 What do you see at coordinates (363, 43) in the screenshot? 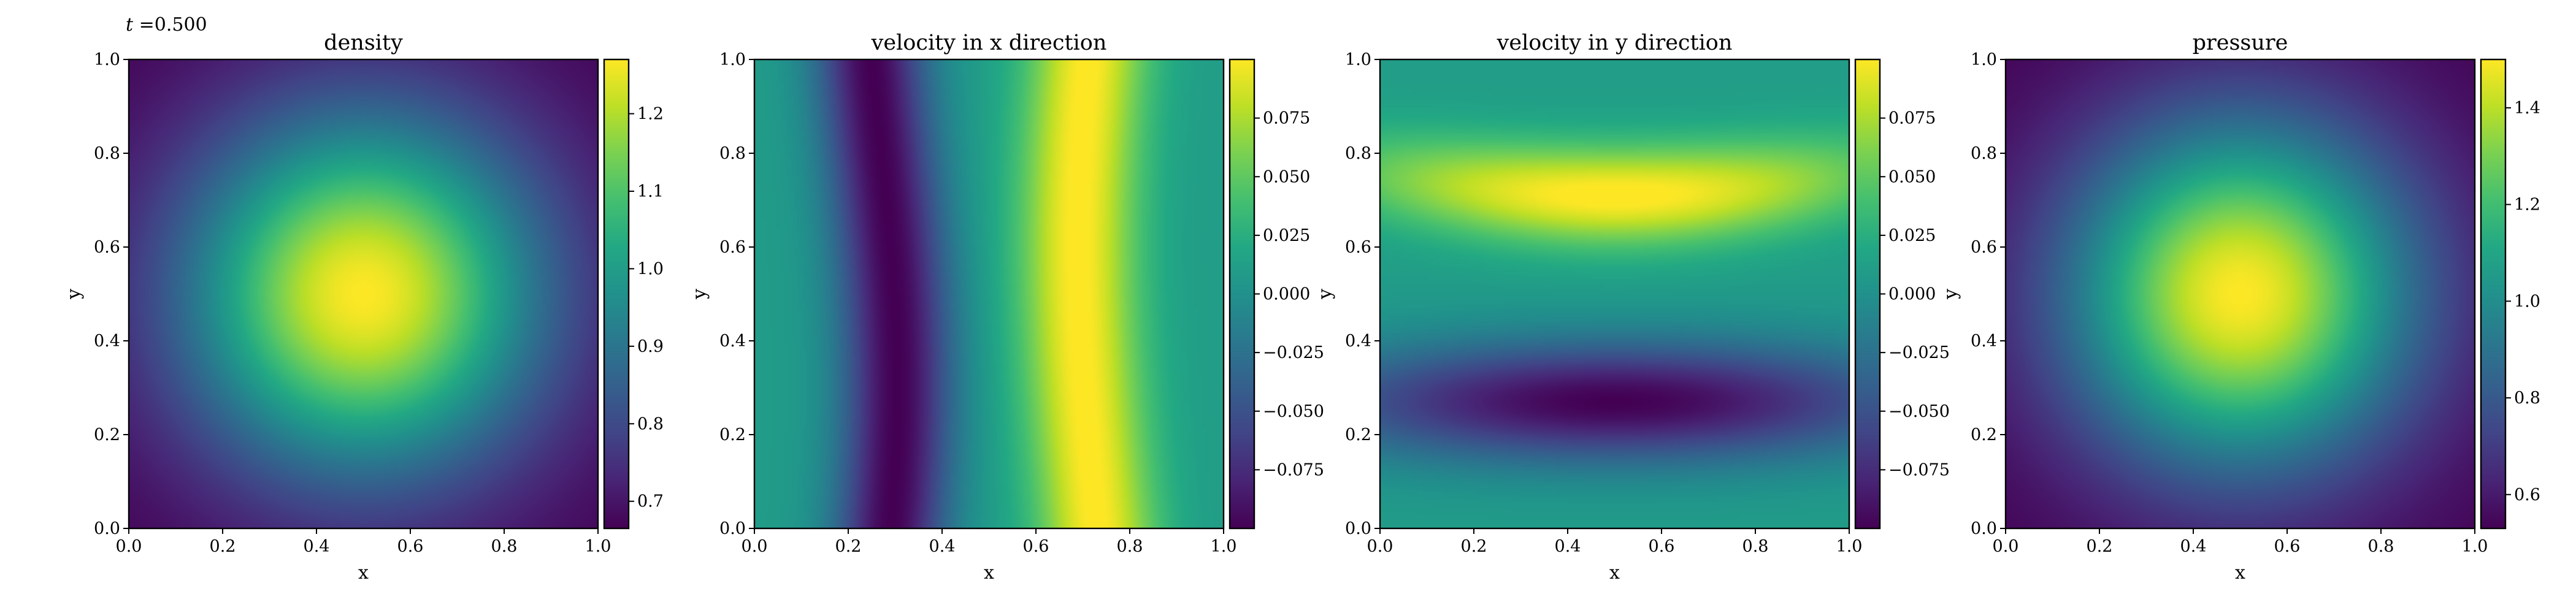
I see `panel-title: density` at bounding box center [363, 43].